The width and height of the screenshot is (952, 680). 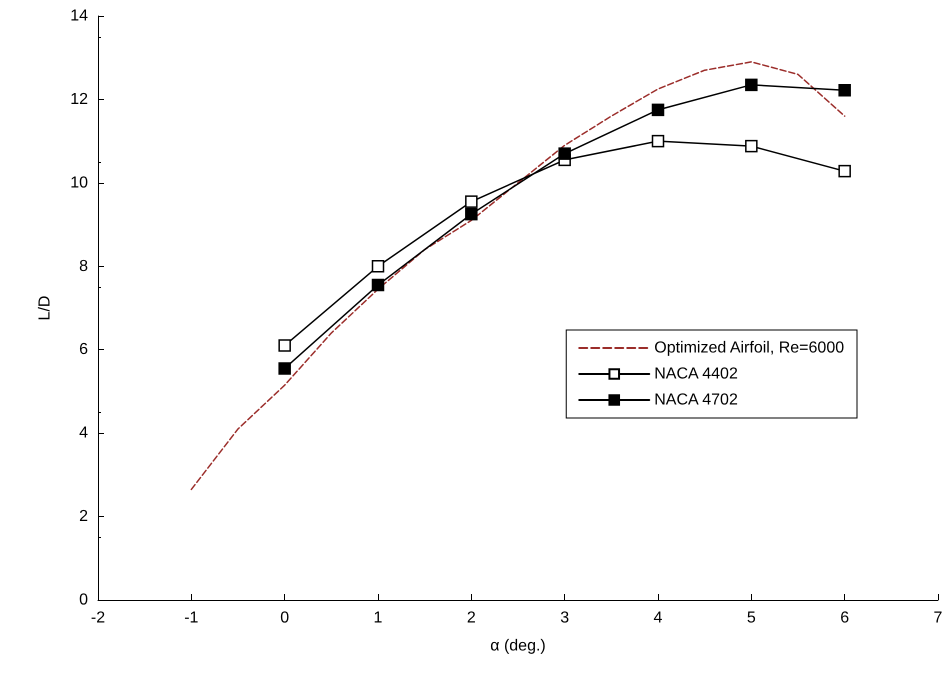 I want to click on x-axis-title: α (deg.), so click(x=518, y=646).